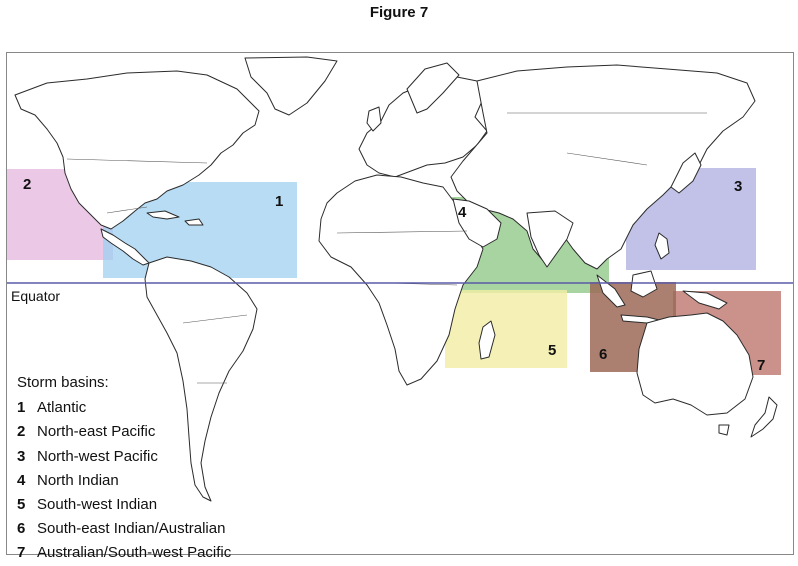 The image size is (798, 566). What do you see at coordinates (662, 246) in the screenshot?
I see `philippines-outline` at bounding box center [662, 246].